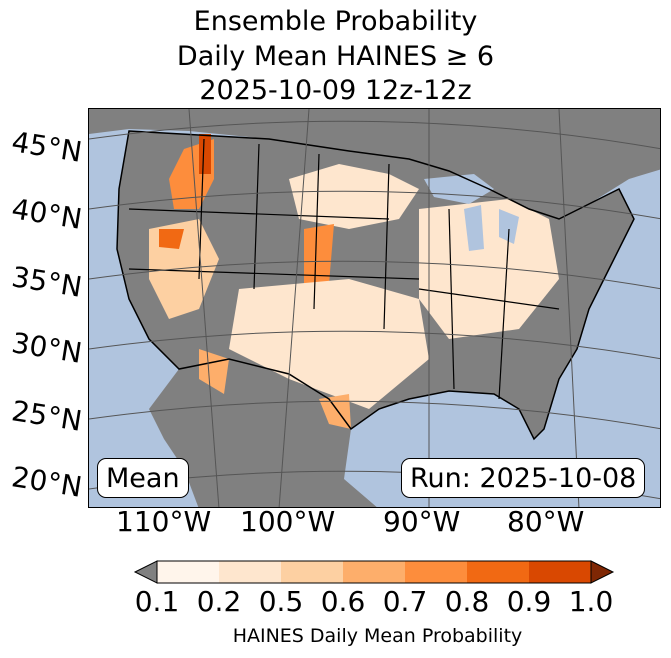 The width and height of the screenshot is (671, 658). What do you see at coordinates (329, 344) in the screenshot?
I see `prob-region-southwest` at bounding box center [329, 344].